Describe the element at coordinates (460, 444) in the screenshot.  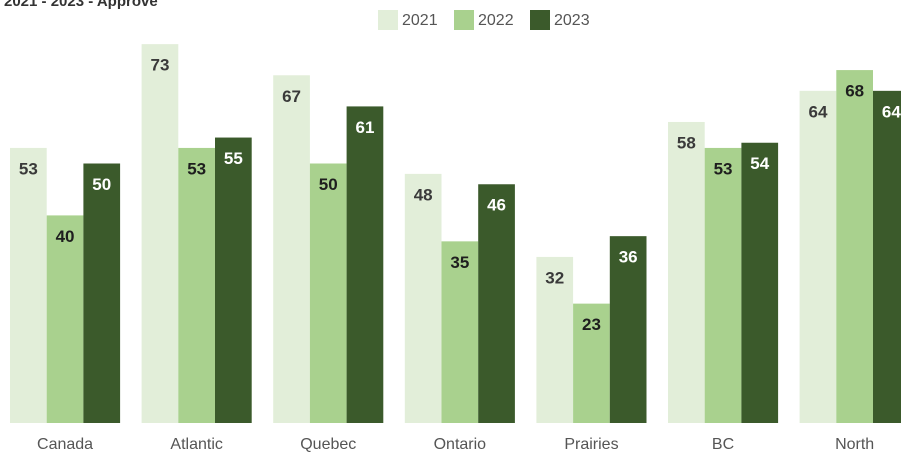
I see `x-tick-label: Ontario` at that location.